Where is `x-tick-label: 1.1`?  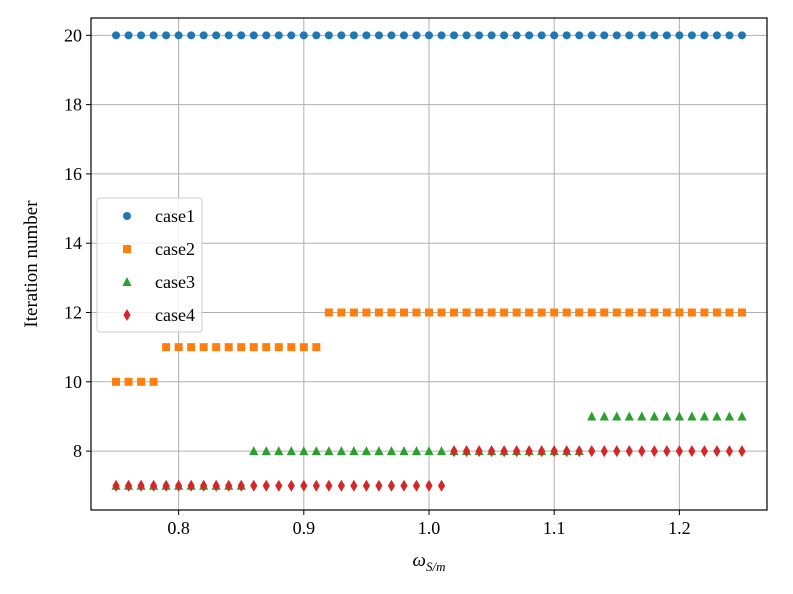
x-tick-label: 1.1 is located at coordinates (554, 528).